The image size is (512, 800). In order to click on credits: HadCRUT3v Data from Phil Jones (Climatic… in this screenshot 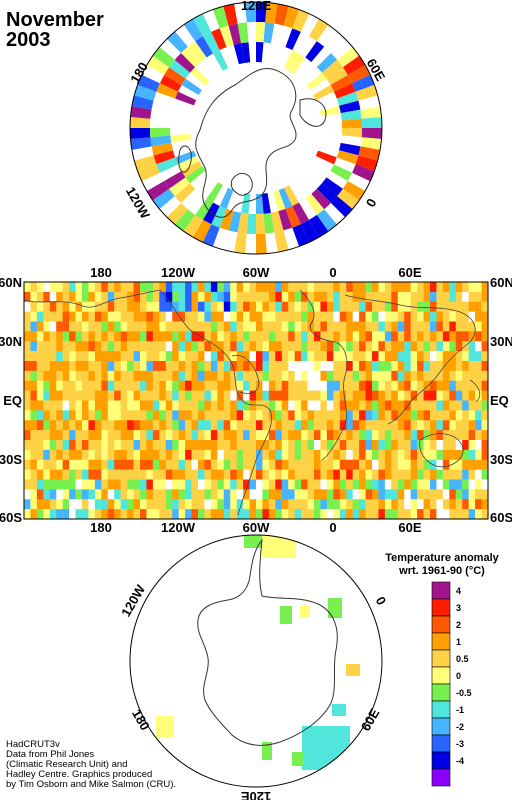, I will do `click(91, 765)`.